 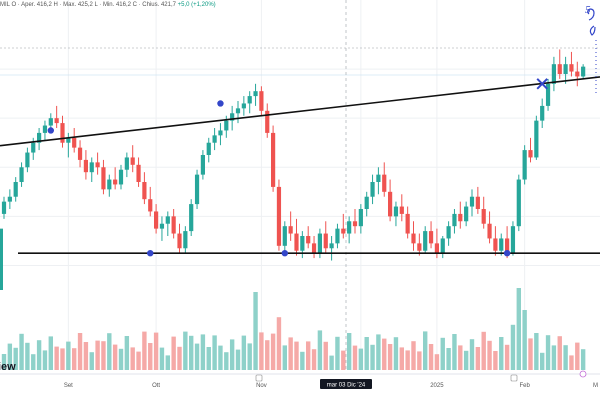 I want to click on handwritten-scribble, so click(x=591, y=22).